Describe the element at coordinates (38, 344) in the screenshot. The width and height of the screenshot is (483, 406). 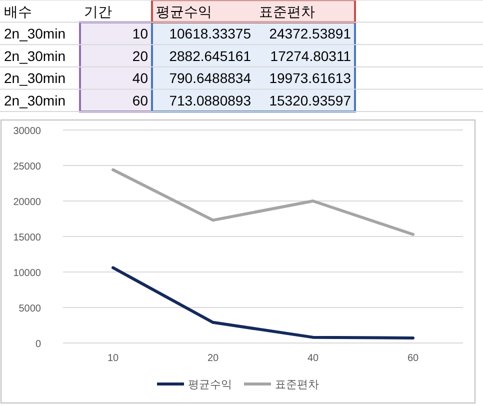
I see `y-tick-label: 0` at that location.